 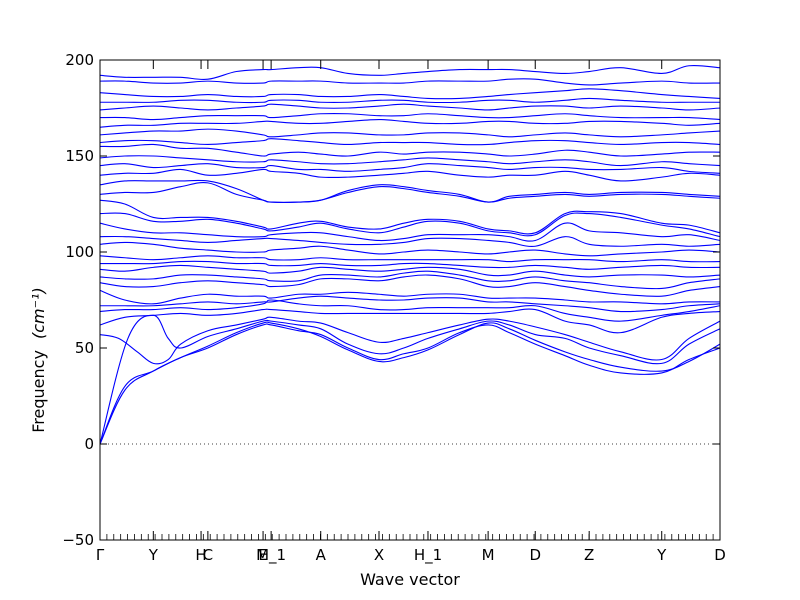 What do you see at coordinates (79, 156) in the screenshot?
I see `y-tick-label: 150` at bounding box center [79, 156].